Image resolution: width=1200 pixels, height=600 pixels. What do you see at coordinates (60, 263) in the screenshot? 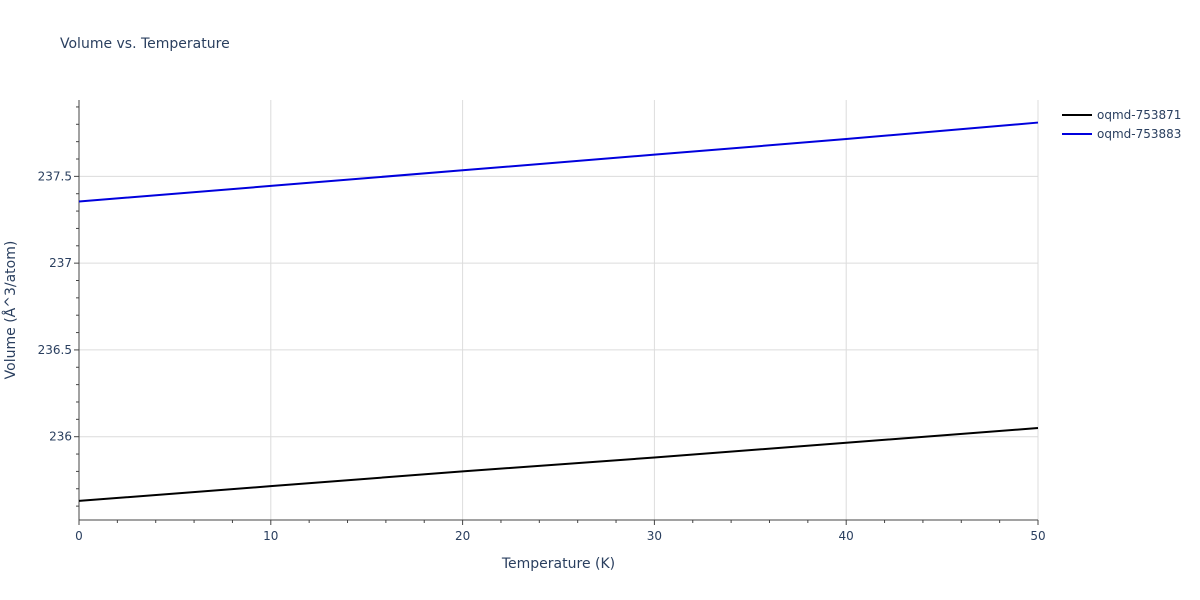
I see `y-tick-label: 237` at bounding box center [60, 263].